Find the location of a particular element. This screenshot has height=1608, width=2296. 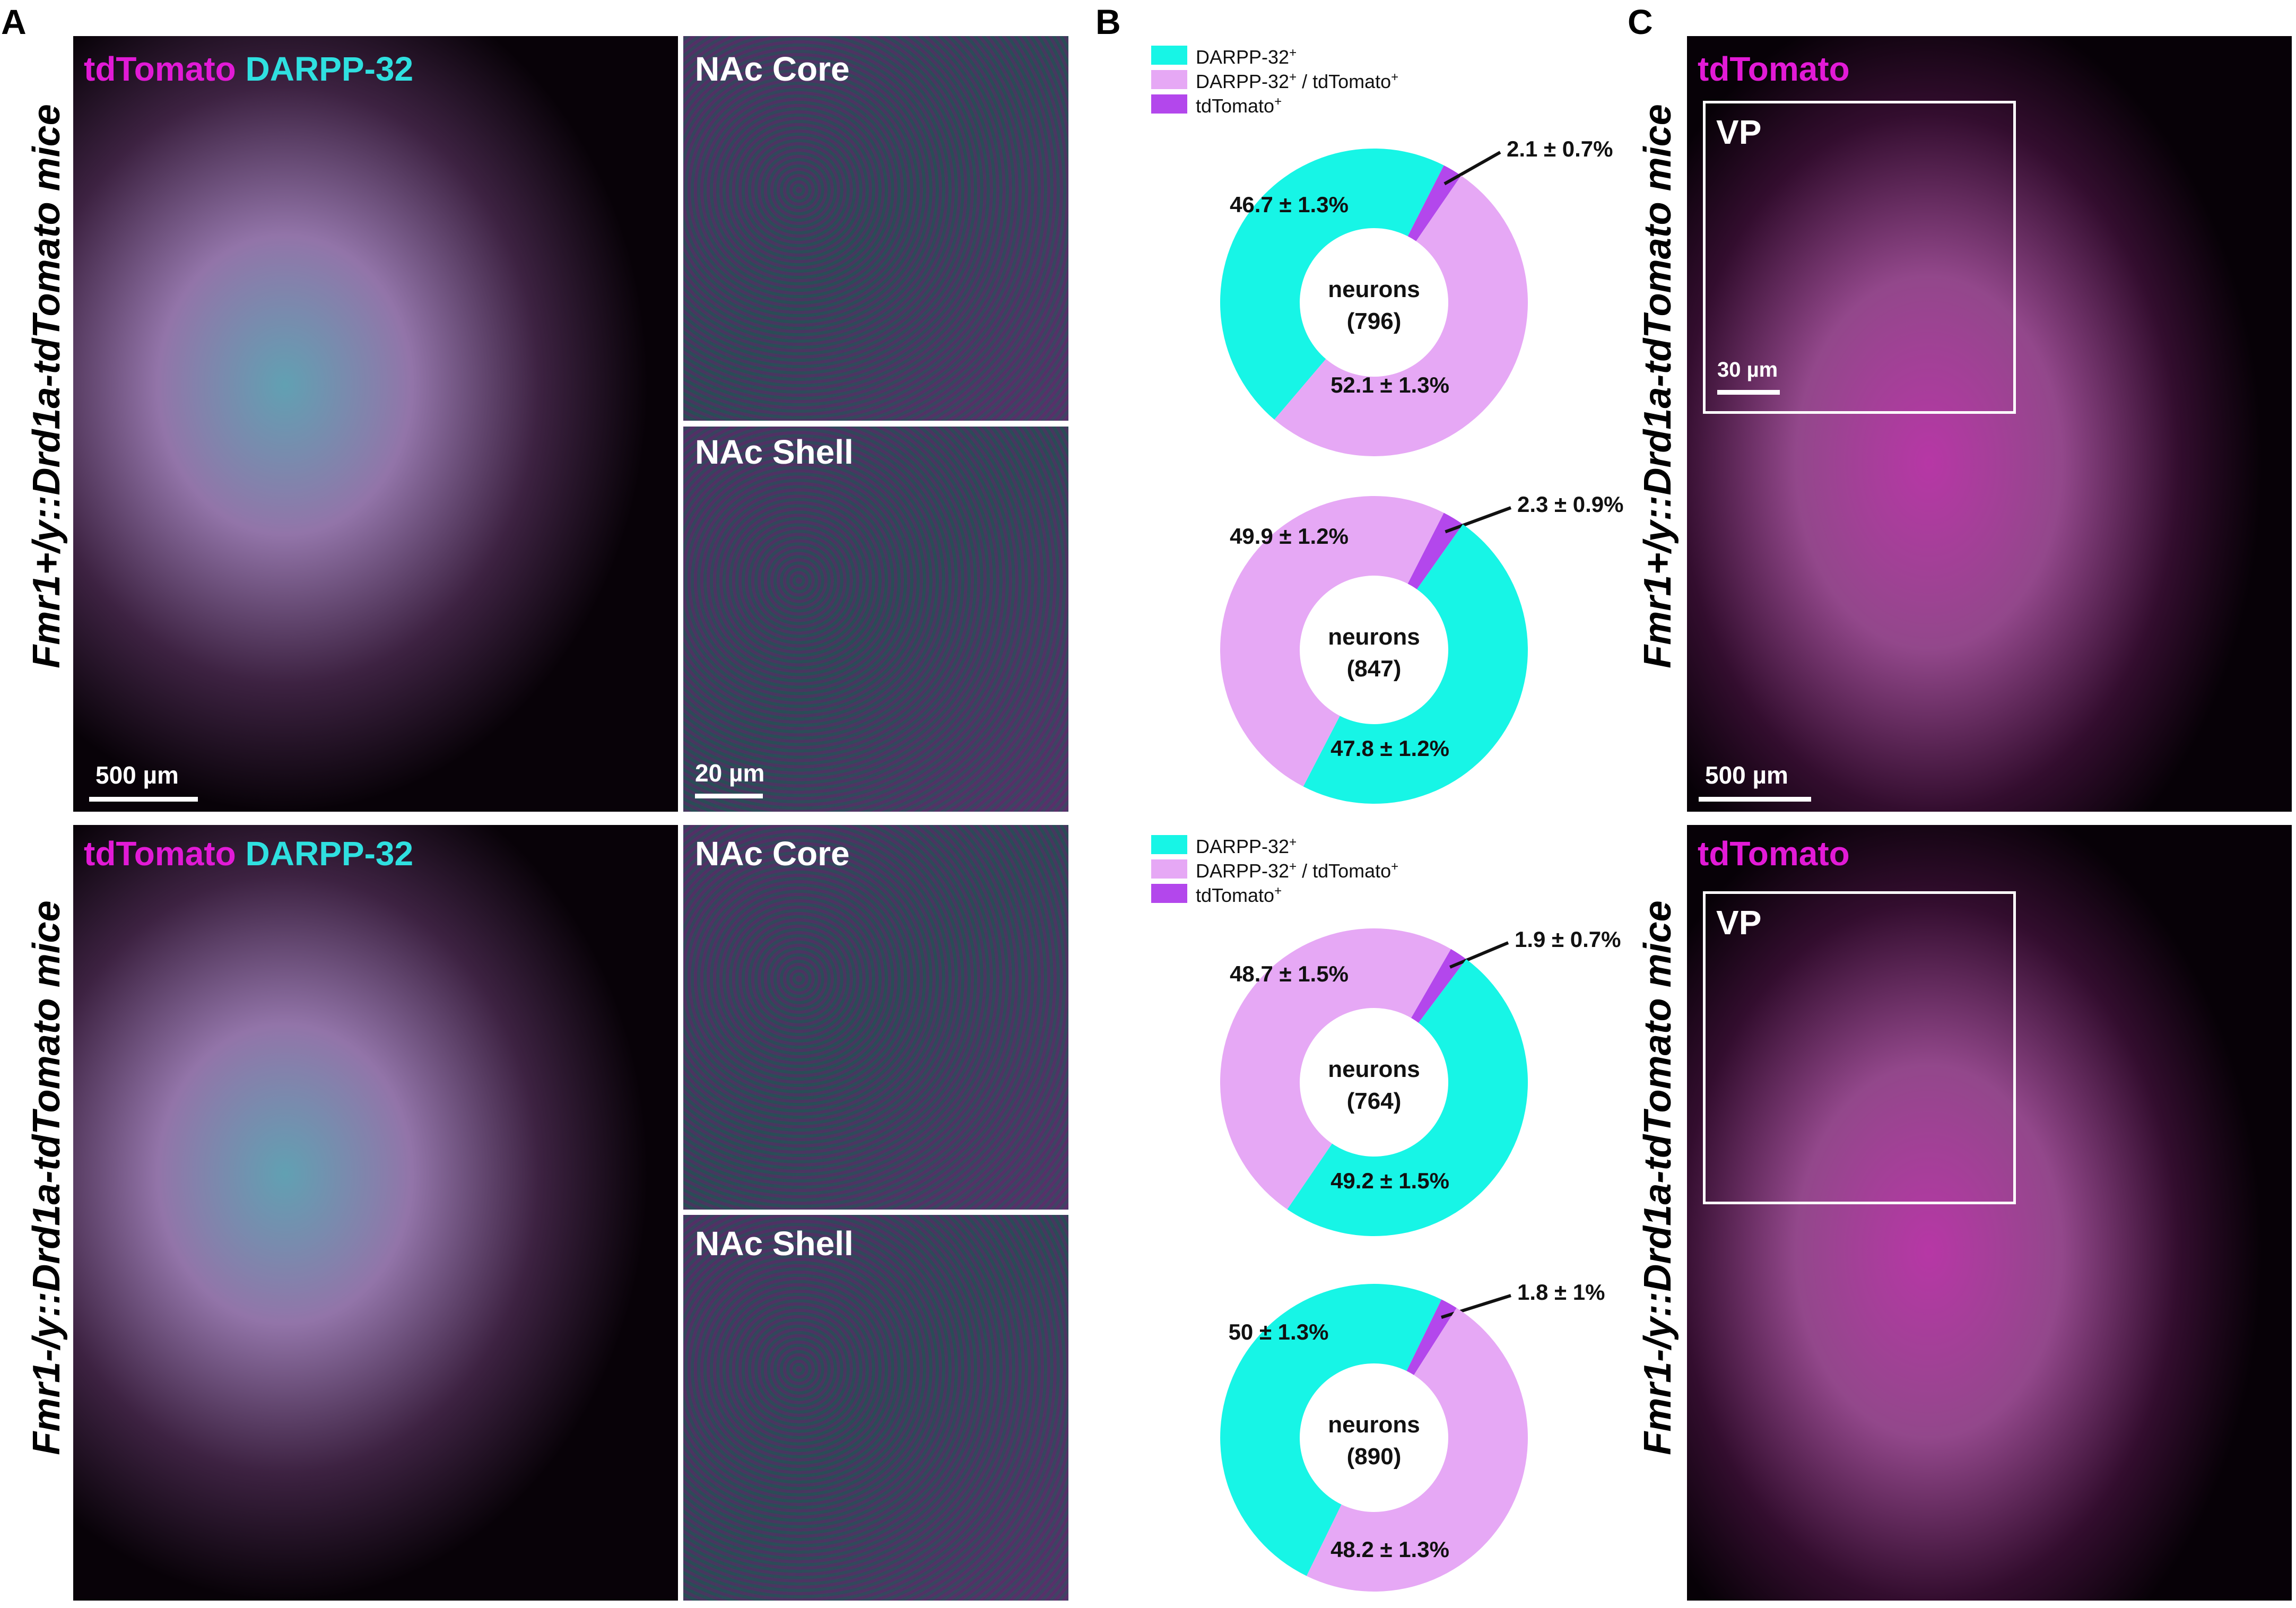

scale-label-small: 30 µm is located at coordinates (1748, 369).